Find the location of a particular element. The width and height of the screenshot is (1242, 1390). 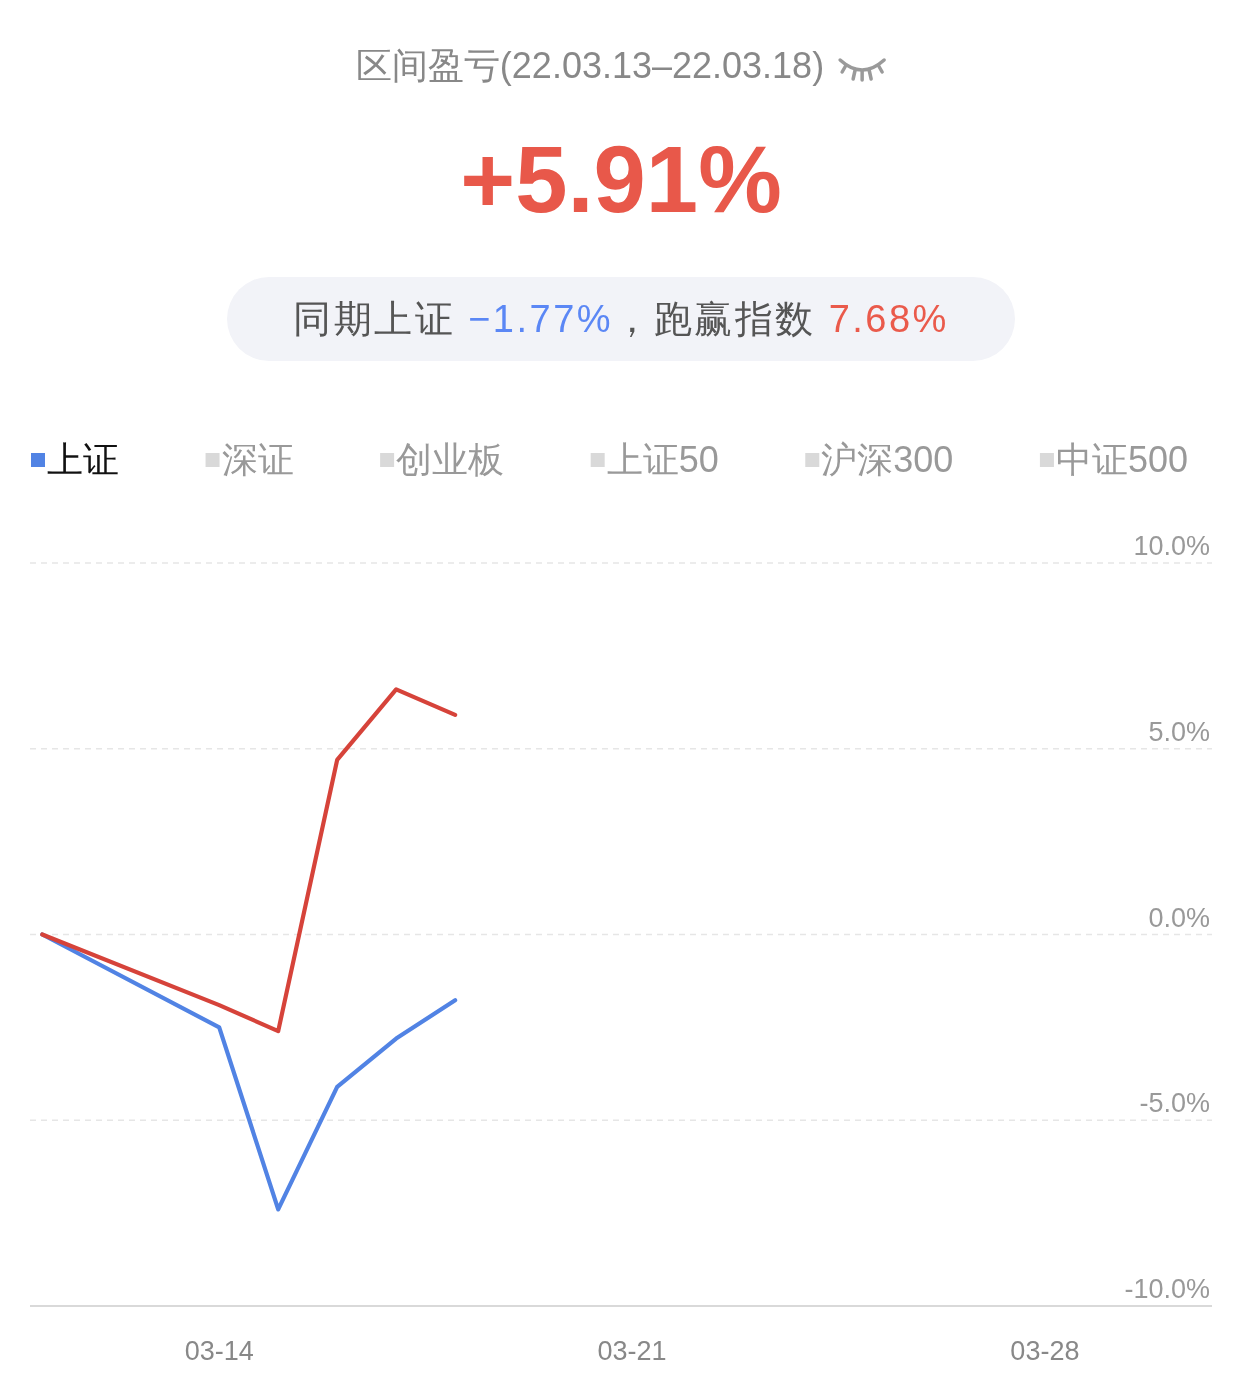

legend-label: 创业板 is located at coordinates (450, 459).